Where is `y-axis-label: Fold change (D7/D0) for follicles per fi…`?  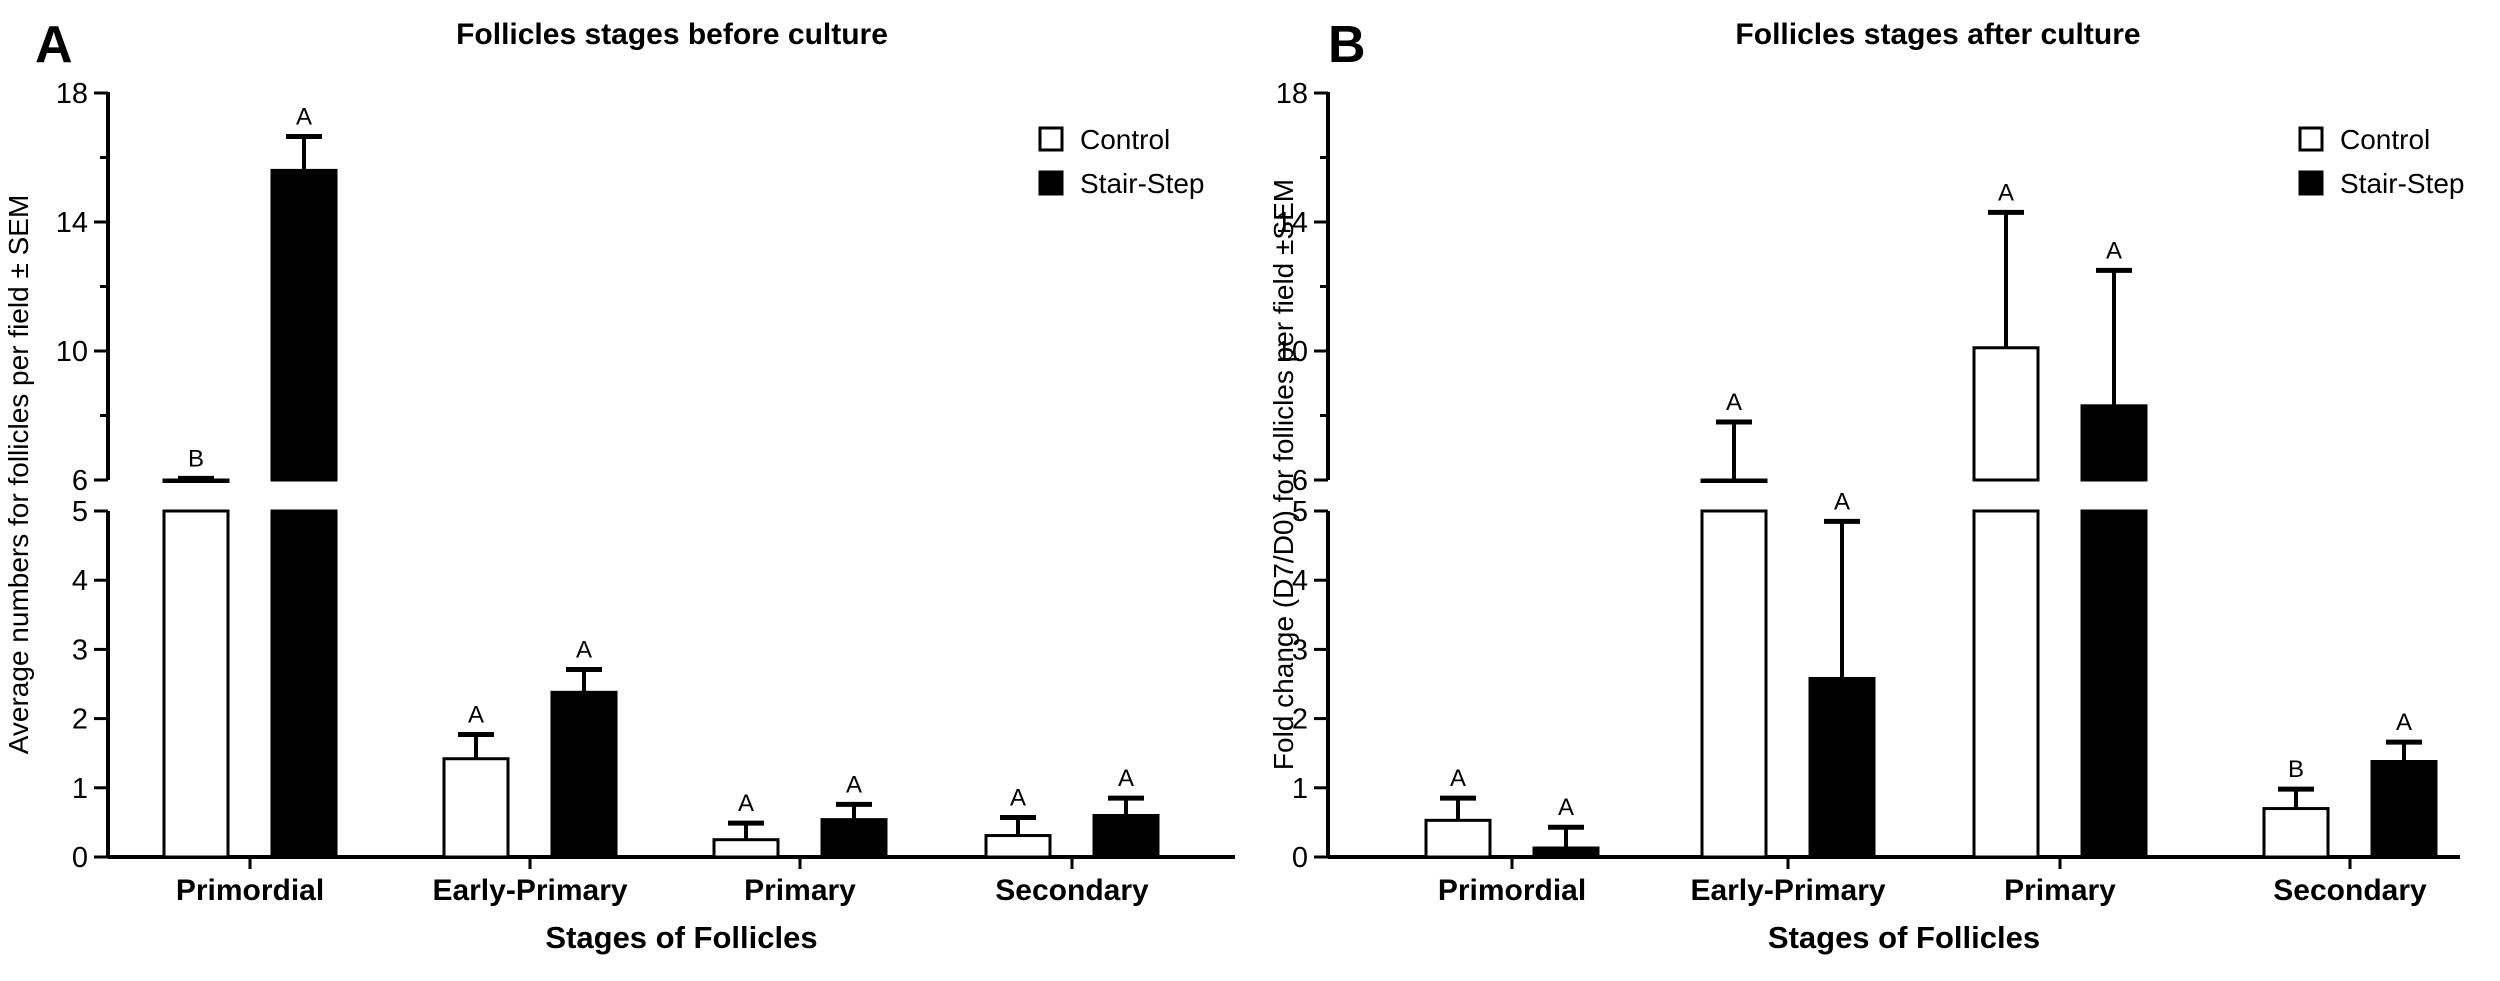 y-axis-label: Fold change (D7/D0) for follicles per fi… is located at coordinates (1283, 474).